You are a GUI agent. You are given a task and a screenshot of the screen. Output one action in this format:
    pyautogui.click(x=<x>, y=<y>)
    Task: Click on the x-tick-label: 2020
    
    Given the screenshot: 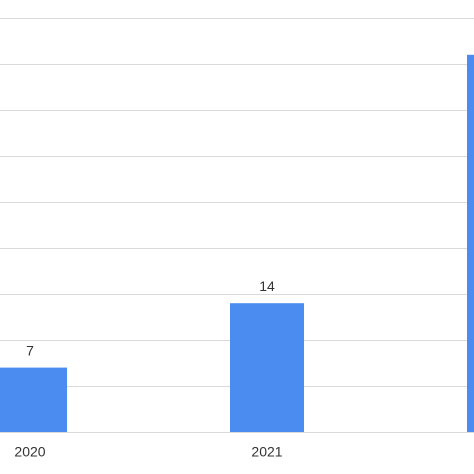 What is the action you would take?
    pyautogui.click(x=29, y=452)
    